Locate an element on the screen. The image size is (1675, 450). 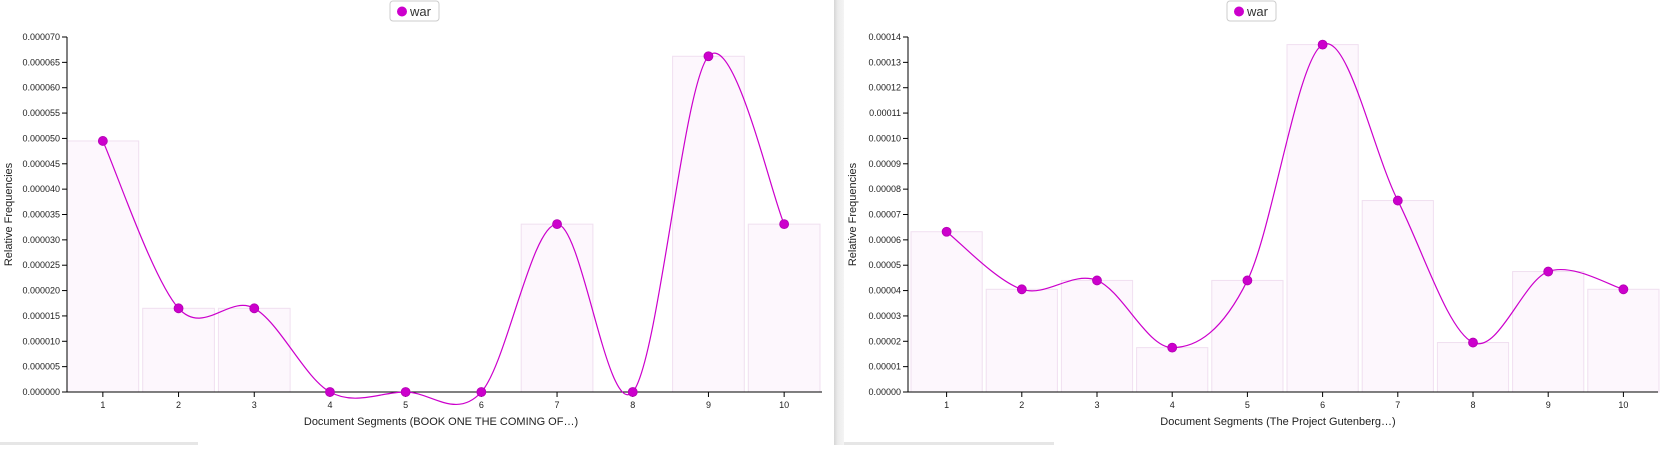
y-tick-label: 0.00009 is located at coordinates (884, 164).